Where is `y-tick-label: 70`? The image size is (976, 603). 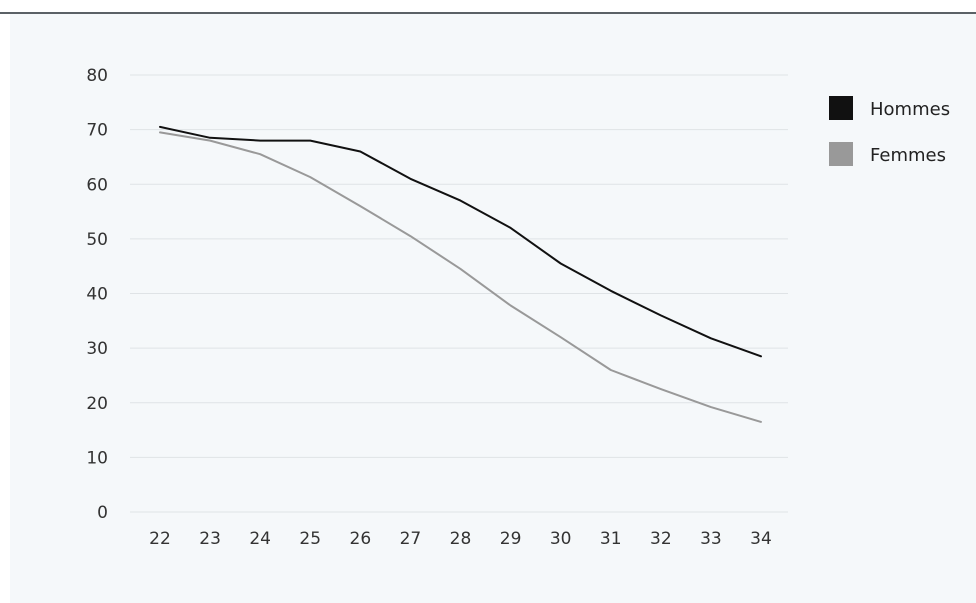
y-tick-label: 70 is located at coordinates (97, 131).